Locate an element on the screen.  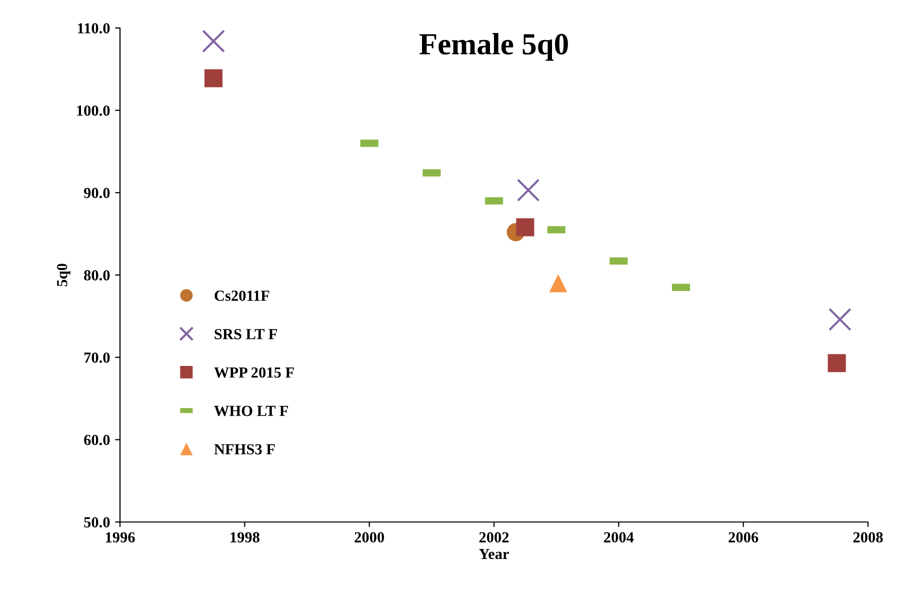
y-tick-label: 90.0 is located at coordinates (97, 193).